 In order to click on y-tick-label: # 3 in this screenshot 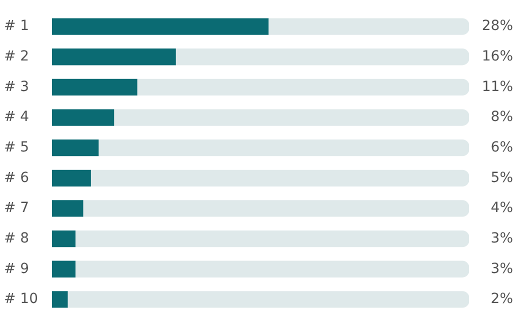, I will do `click(17, 86)`.